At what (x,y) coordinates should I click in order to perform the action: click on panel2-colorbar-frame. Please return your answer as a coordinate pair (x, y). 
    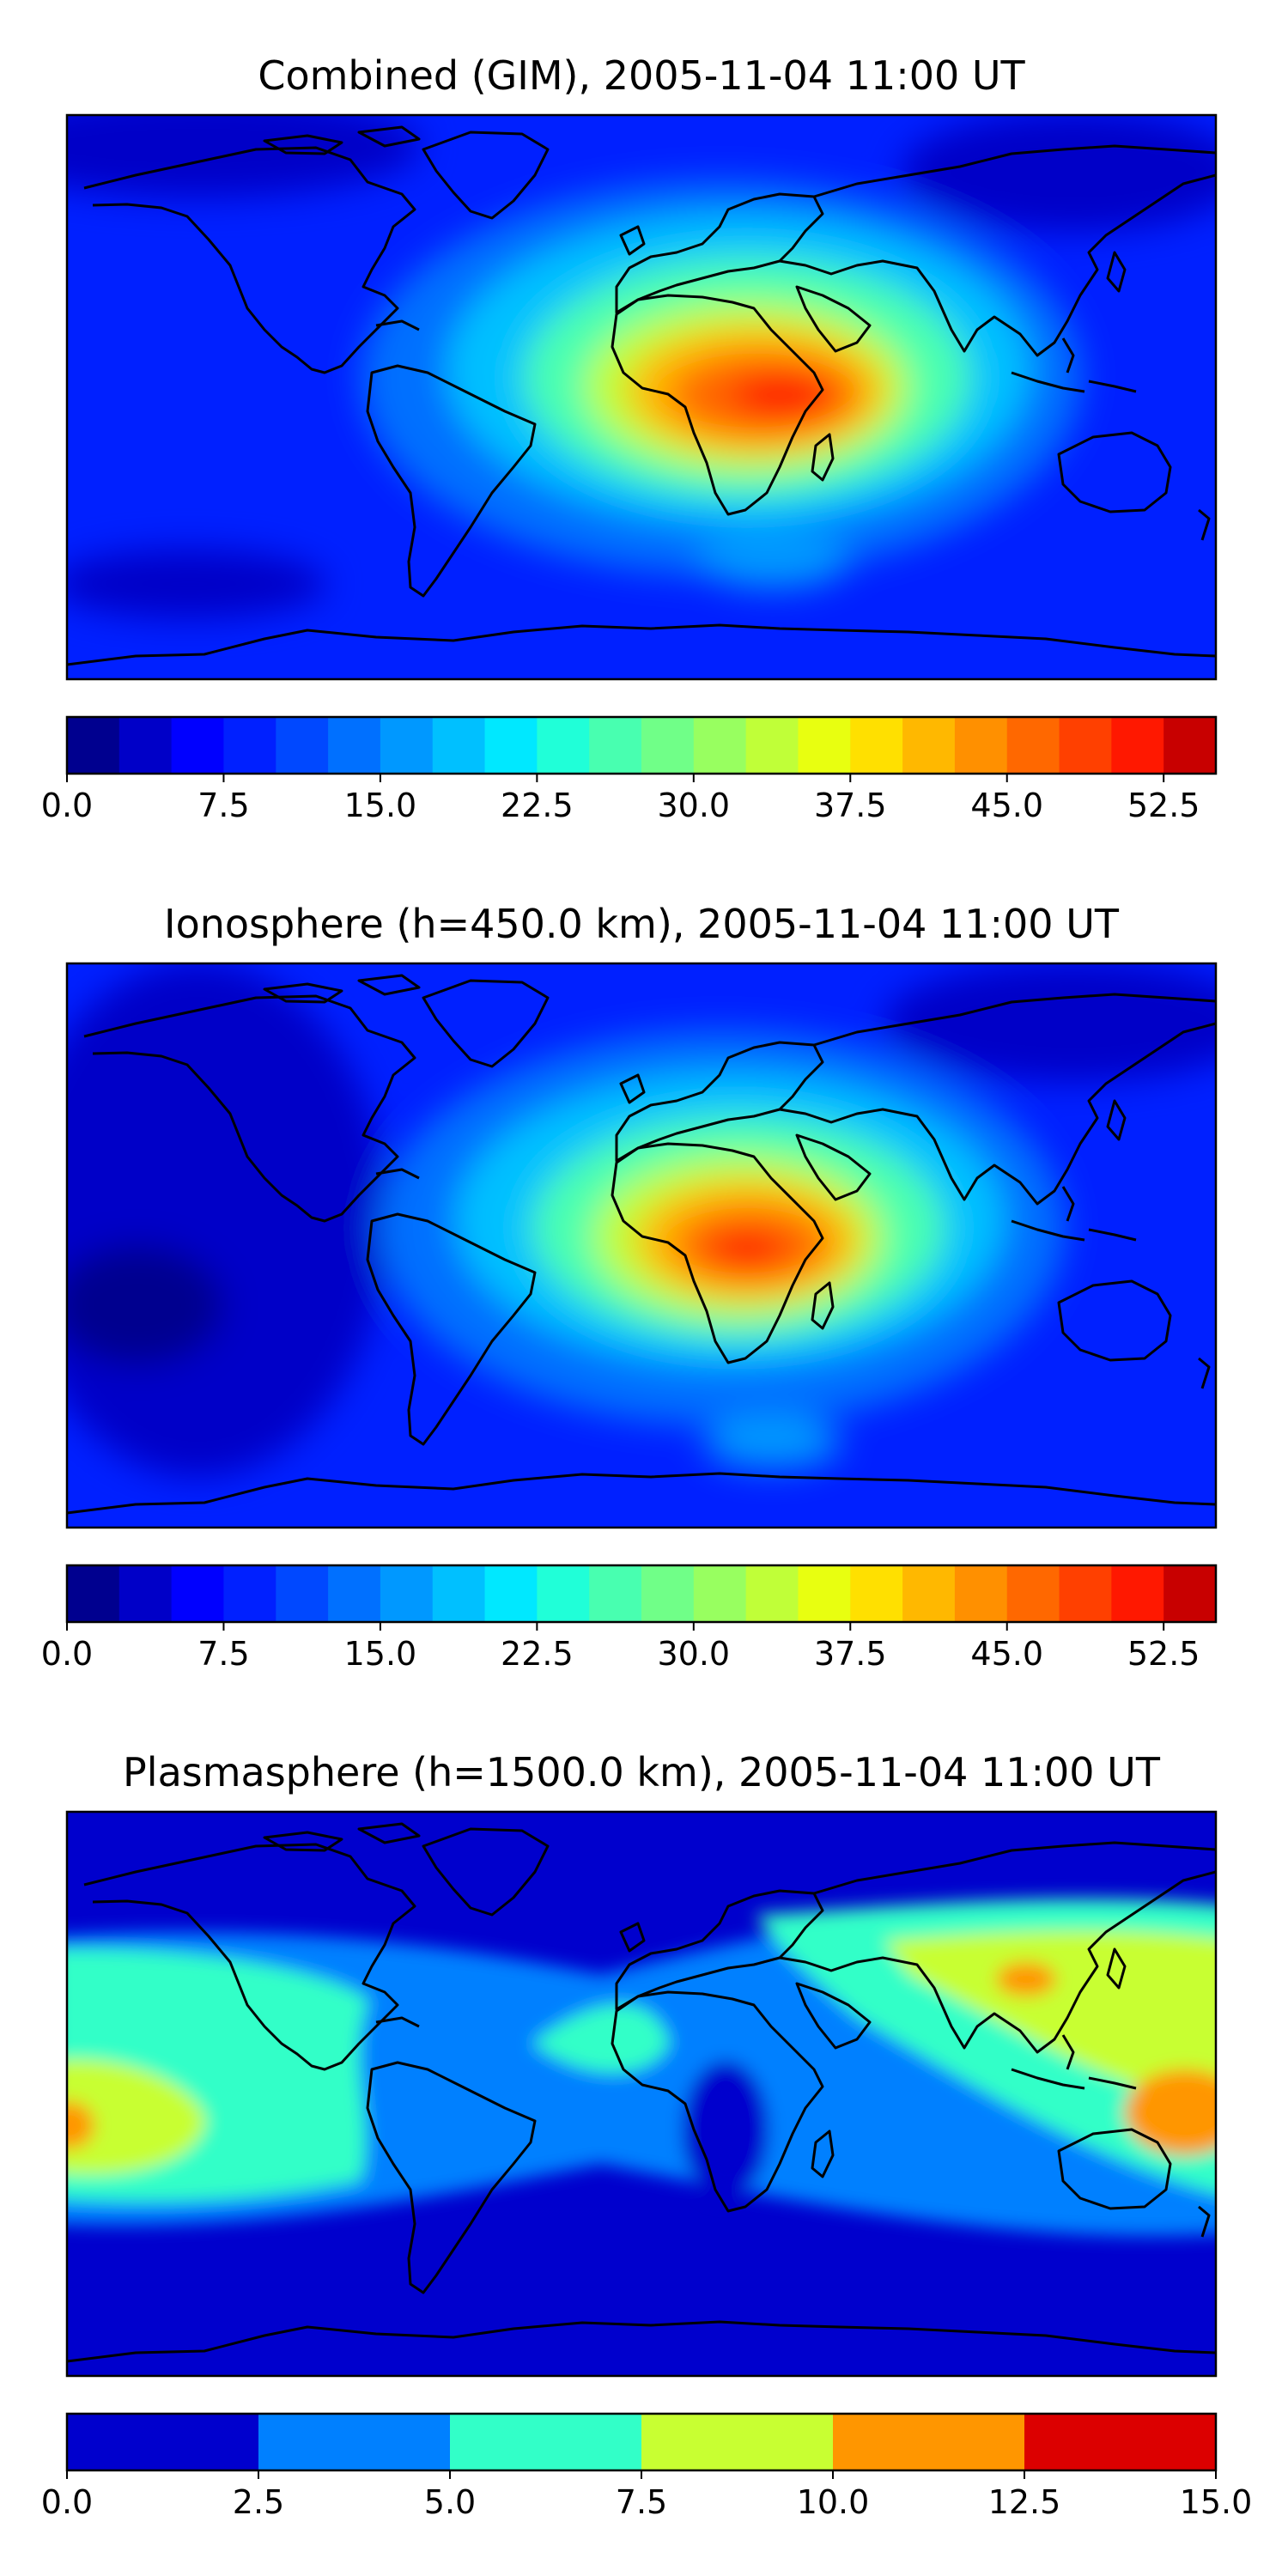
    Looking at the image, I should click on (641, 1594).